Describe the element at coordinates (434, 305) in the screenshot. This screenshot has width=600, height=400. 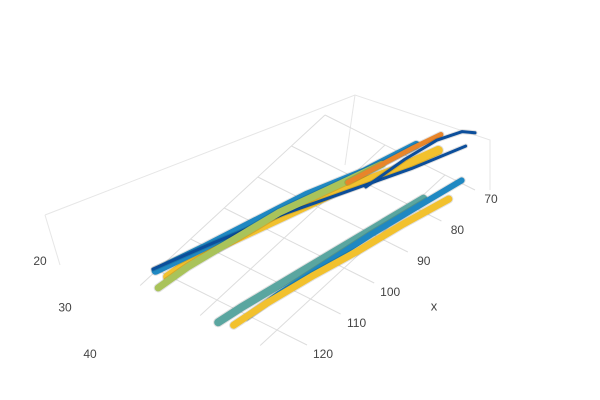
I see `x-axis-title: x` at that location.